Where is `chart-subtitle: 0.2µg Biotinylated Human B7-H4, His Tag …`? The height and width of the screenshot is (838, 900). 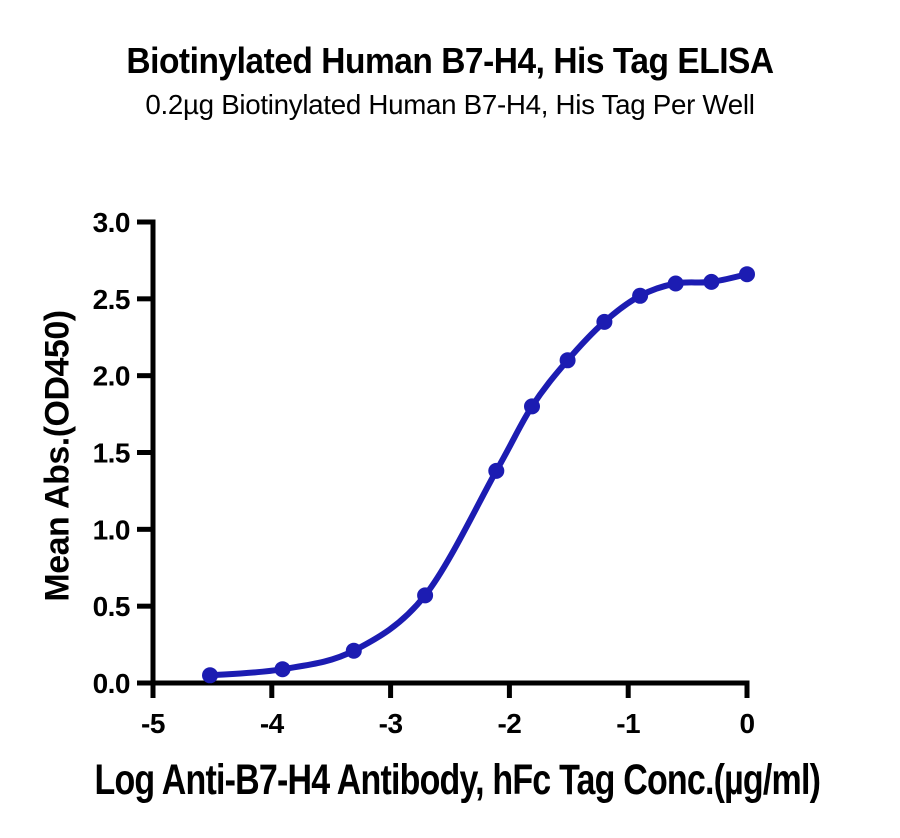 chart-subtitle: 0.2µg Biotinylated Human B7-H4, His Tag … is located at coordinates (450, 104).